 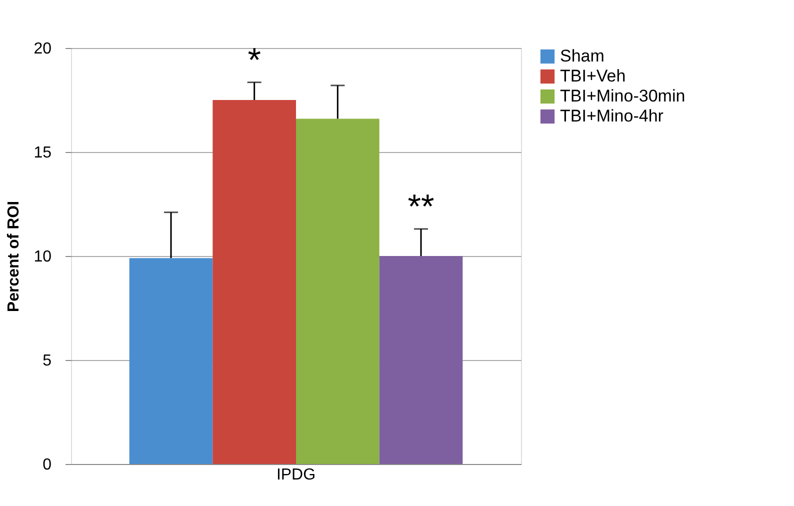 What do you see at coordinates (623, 96) in the screenshot?
I see `legend-label: TBI+Mino-30min` at bounding box center [623, 96].